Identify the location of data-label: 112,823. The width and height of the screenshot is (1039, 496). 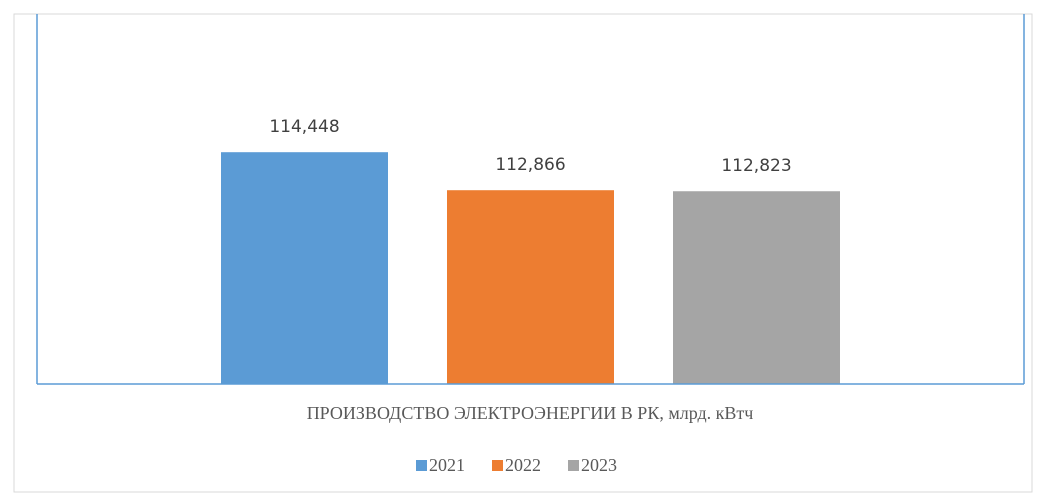
(756, 166).